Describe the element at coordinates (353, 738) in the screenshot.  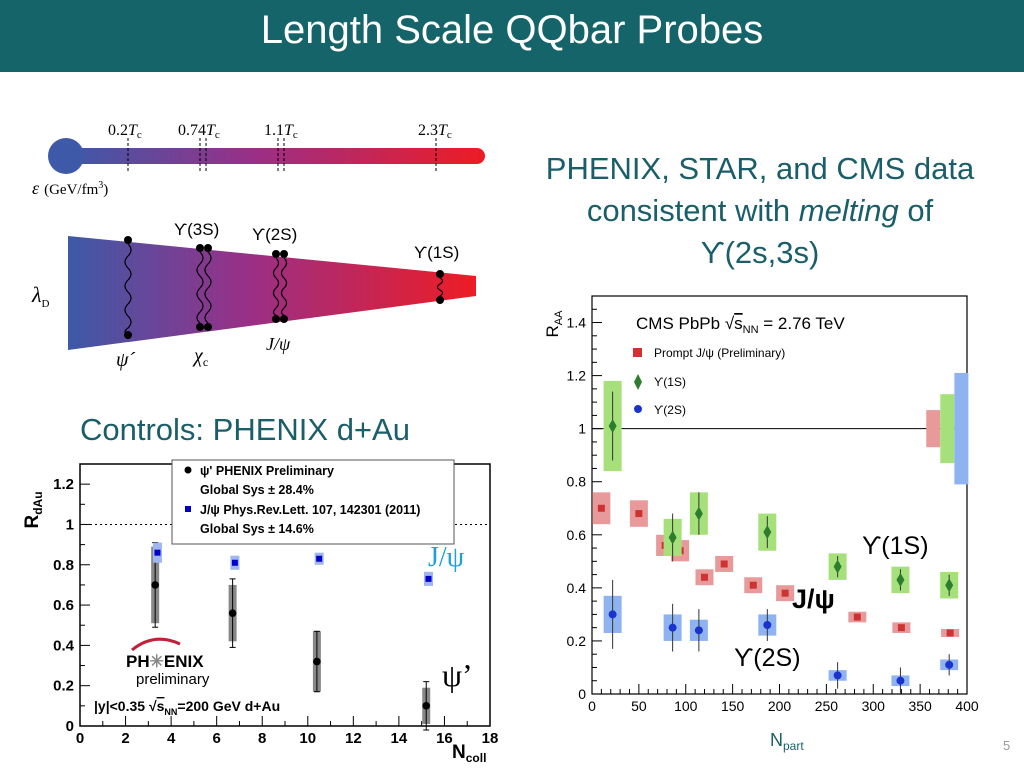
I see `x-tick-label: 12` at that location.